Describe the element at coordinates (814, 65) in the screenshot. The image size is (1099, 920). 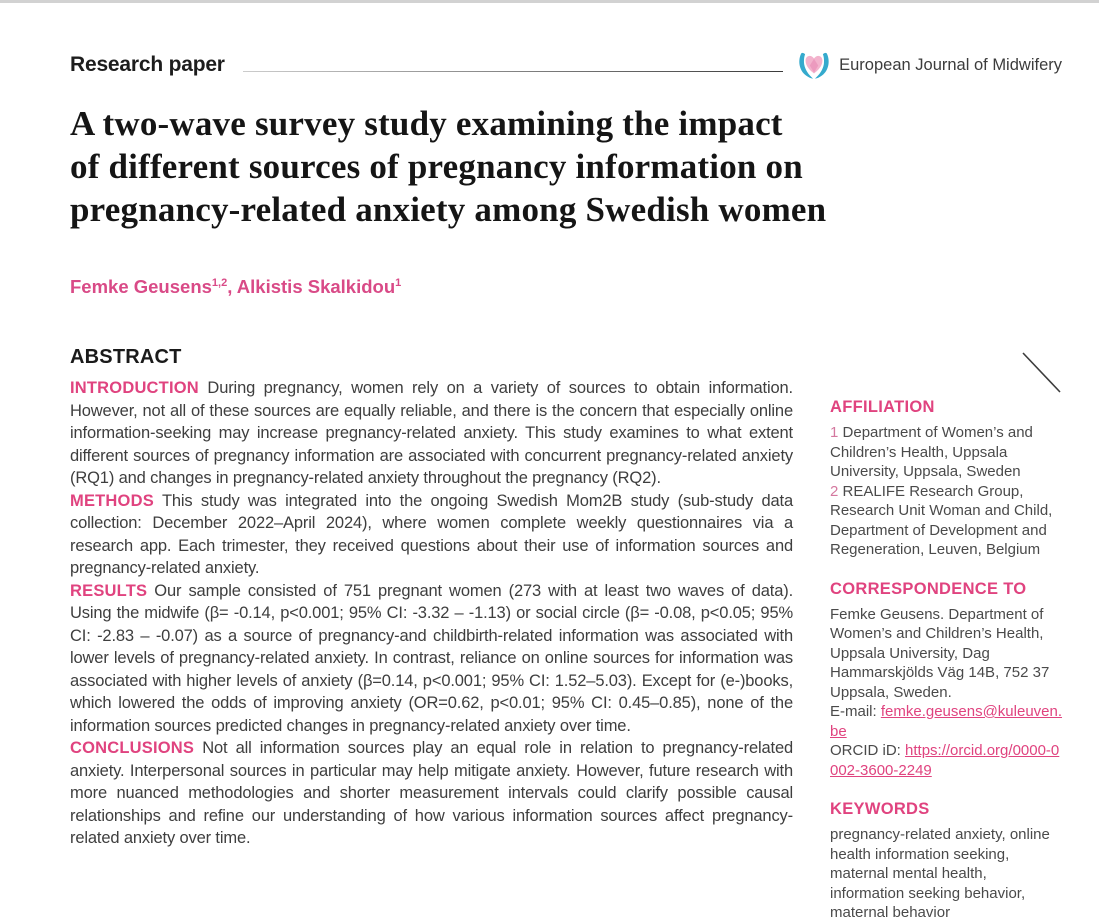
I see `journal-logo-icon` at that location.